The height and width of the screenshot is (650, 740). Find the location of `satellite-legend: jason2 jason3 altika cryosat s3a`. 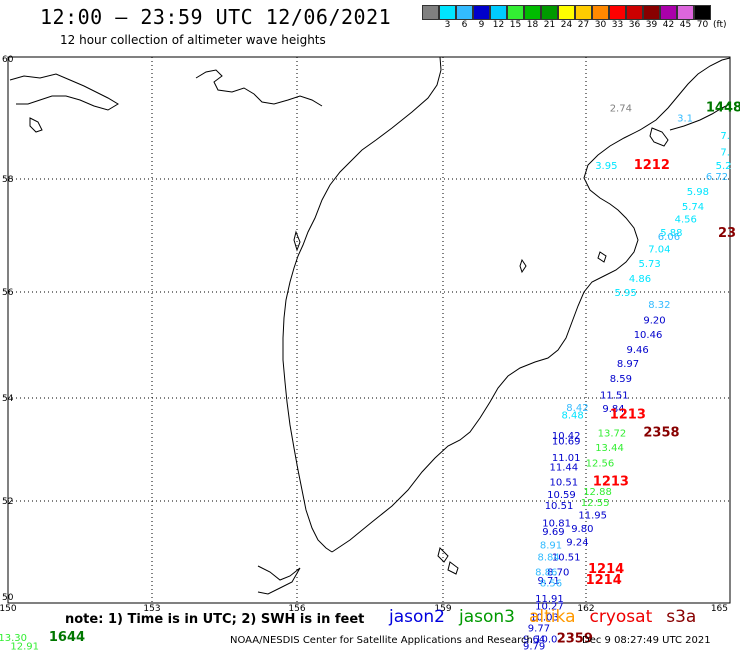

satellite-legend: jason2 jason3 altika cryosat s3a is located at coordinates (549, 617).